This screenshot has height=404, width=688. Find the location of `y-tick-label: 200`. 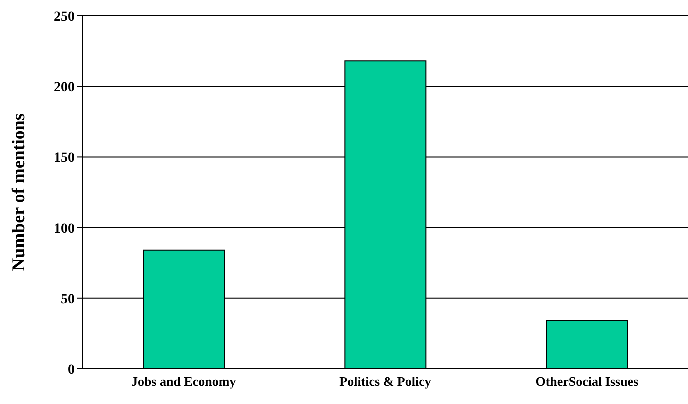

y-tick-label: 200 is located at coordinates (64, 88).